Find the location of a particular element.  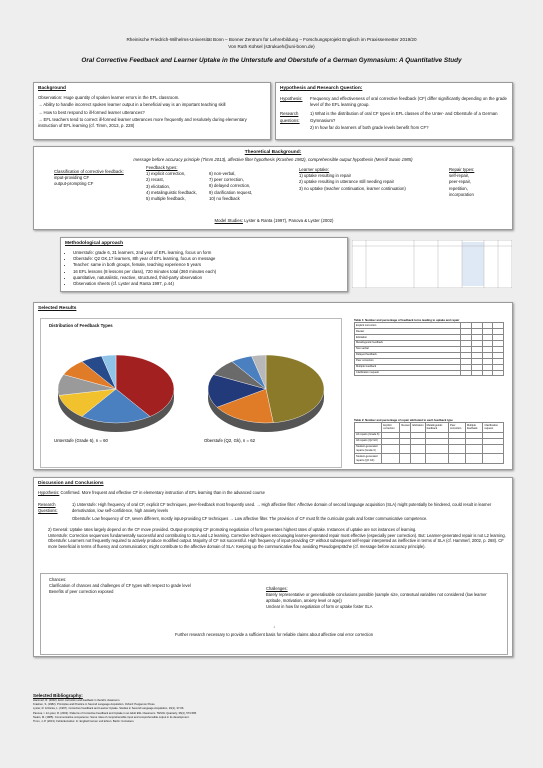

label: Research questions: is located at coordinates (290, 117).